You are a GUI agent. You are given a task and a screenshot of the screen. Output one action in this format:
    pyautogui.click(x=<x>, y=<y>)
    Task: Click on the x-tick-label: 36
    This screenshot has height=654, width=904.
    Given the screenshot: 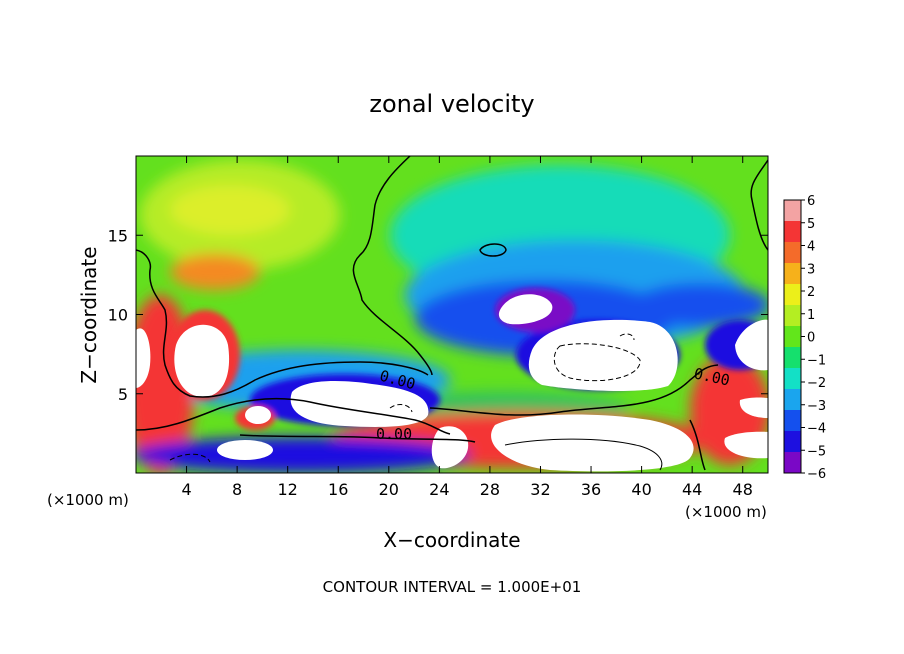 What is the action you would take?
    pyautogui.click(x=591, y=489)
    